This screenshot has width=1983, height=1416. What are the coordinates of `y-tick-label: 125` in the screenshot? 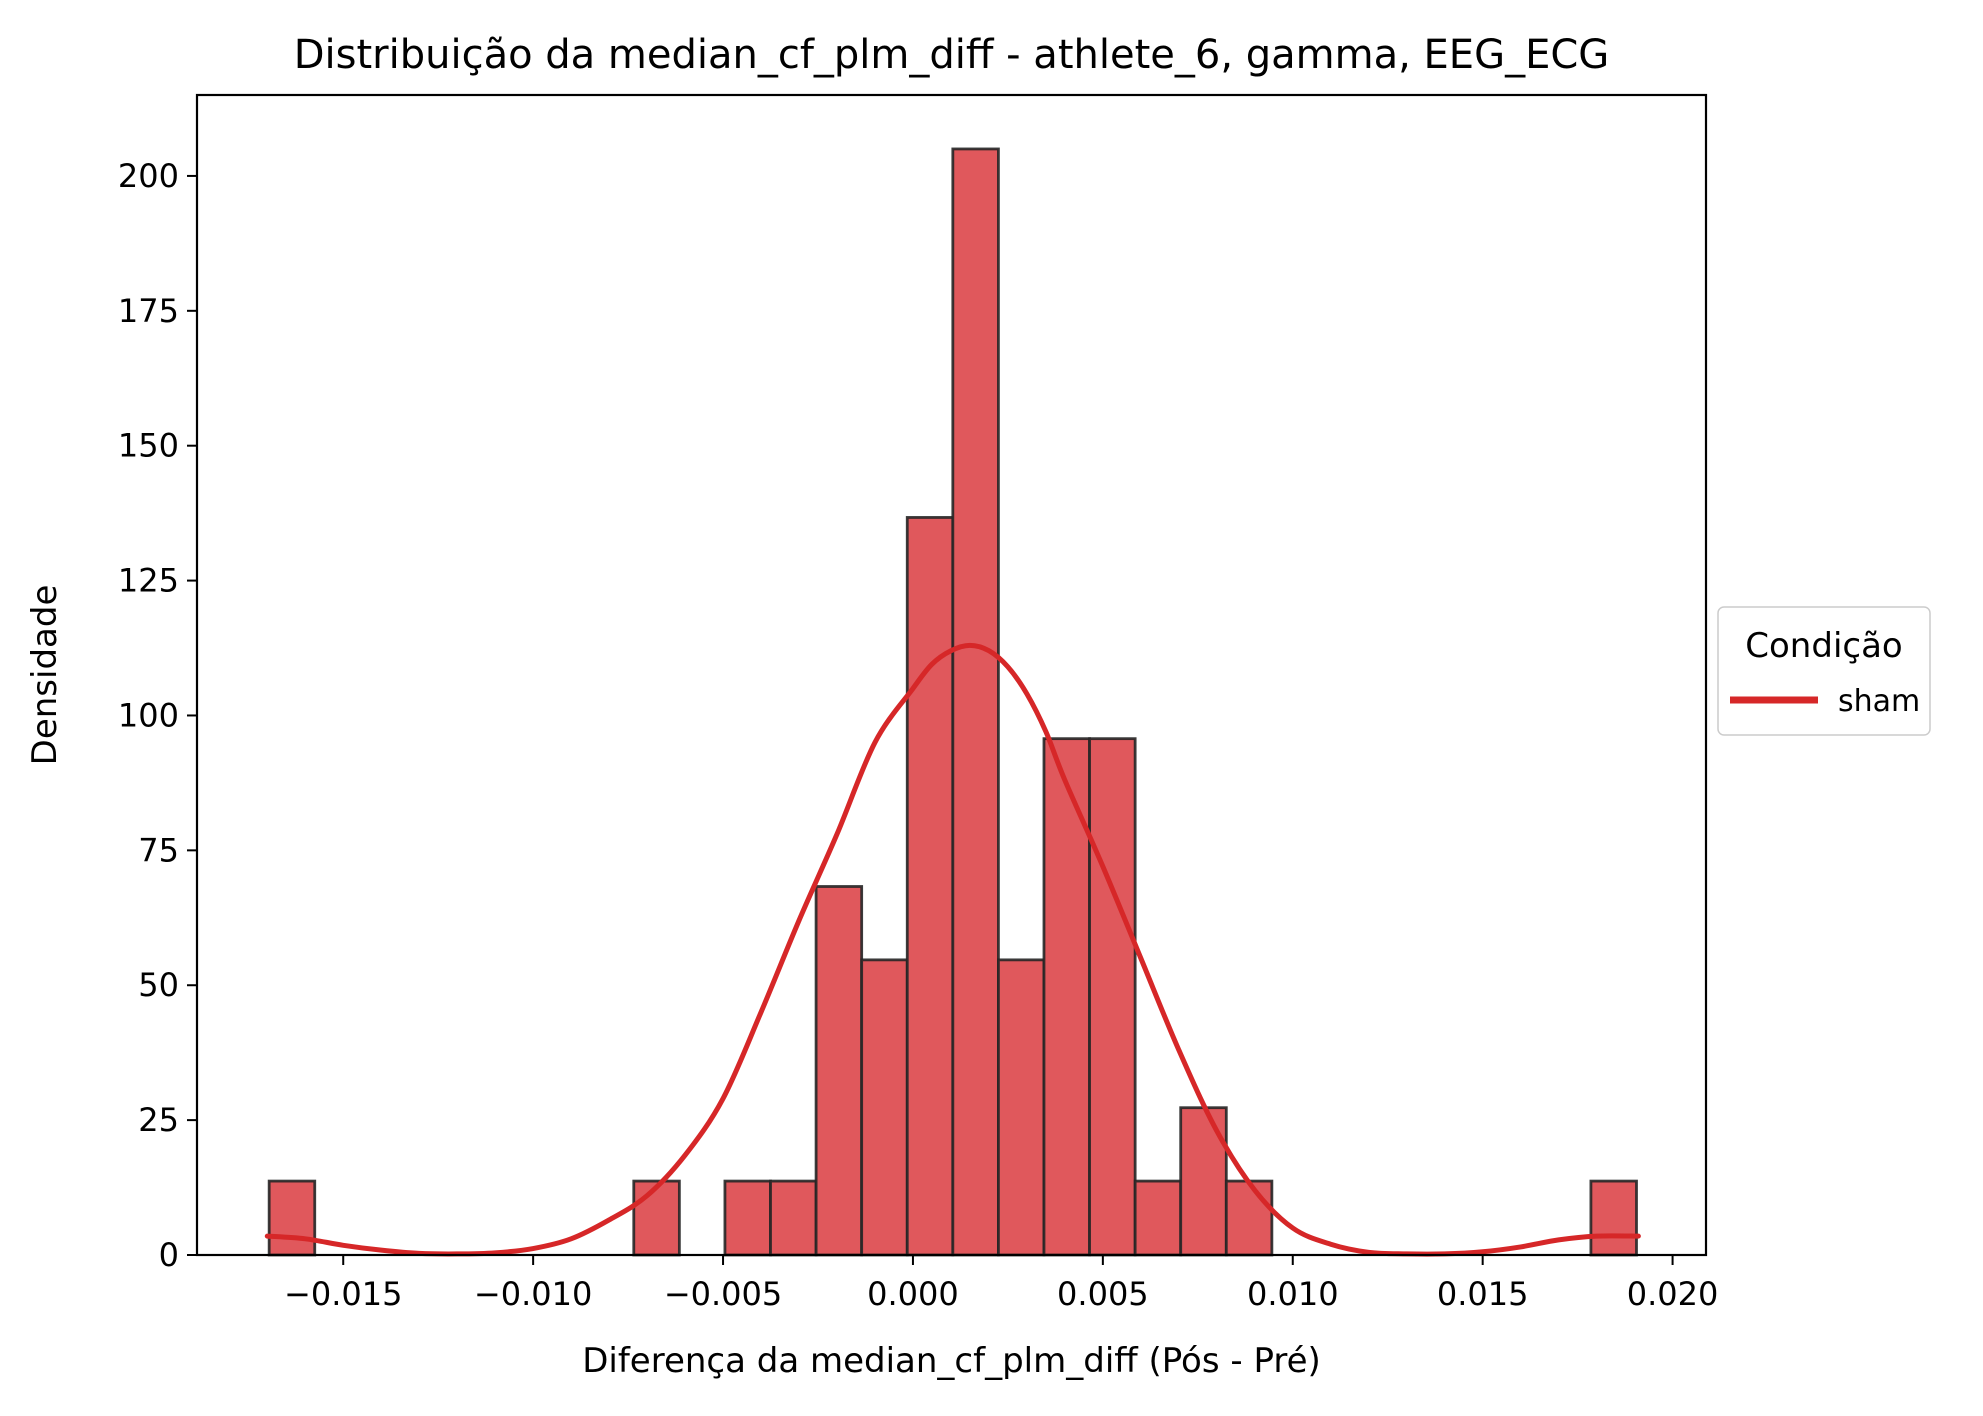 It's located at (148, 581).